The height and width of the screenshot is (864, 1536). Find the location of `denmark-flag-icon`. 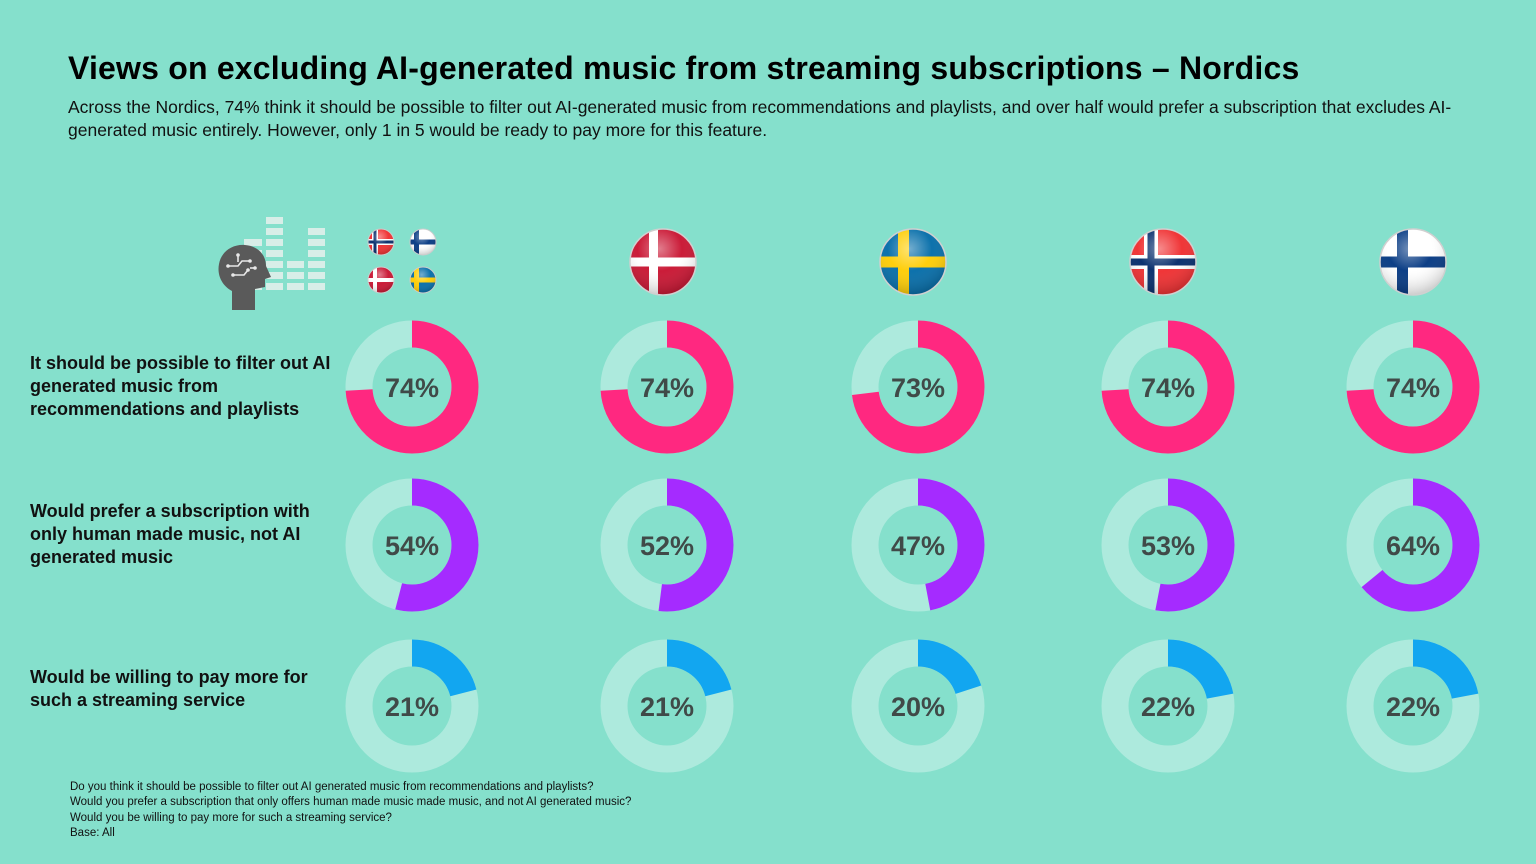

denmark-flag-icon is located at coordinates (663, 262).